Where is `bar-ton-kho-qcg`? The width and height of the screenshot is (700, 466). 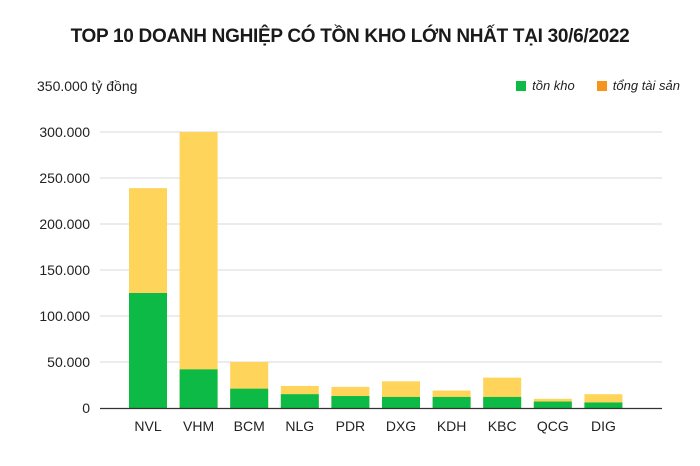
bar-ton-kho-qcg is located at coordinates (552, 404).